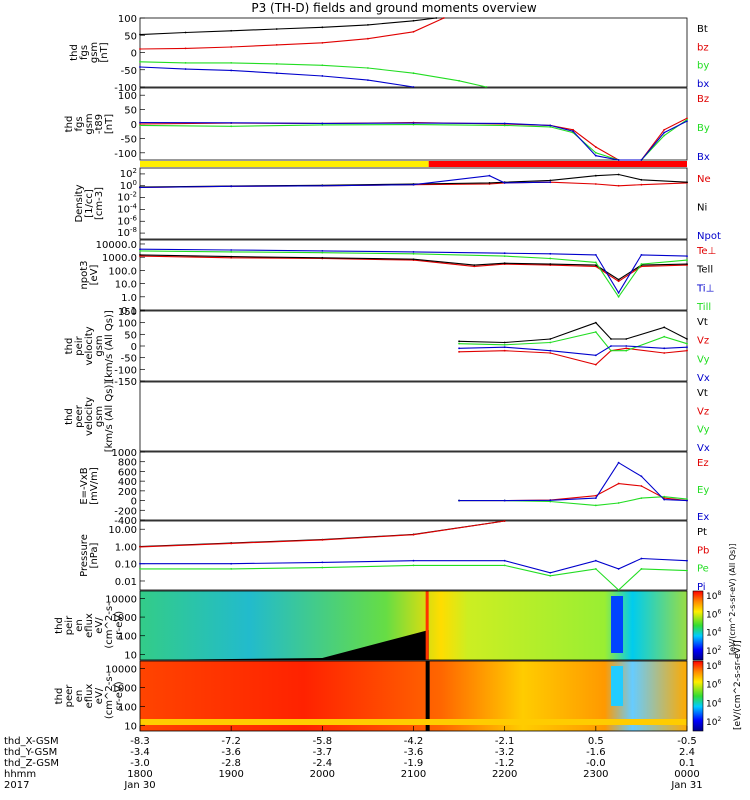 The image size is (750, 800). What do you see at coordinates (84, 485) in the screenshot?
I see `ylabel-line: E=-VxB` at bounding box center [84, 485].